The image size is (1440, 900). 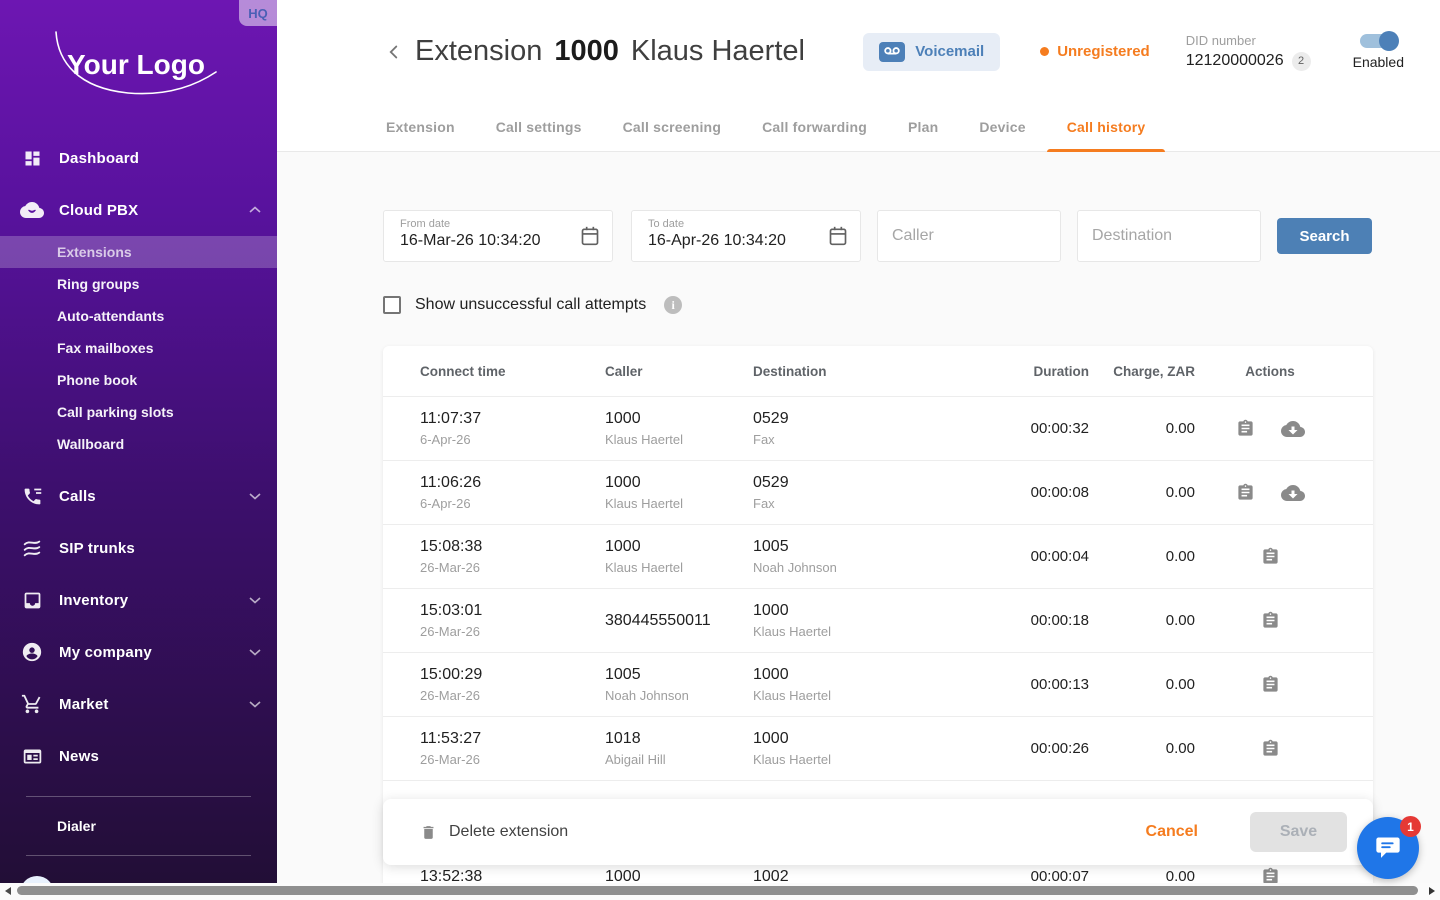 What do you see at coordinates (76, 826) in the screenshot?
I see `sidebar-item-dialer: Dialer` at bounding box center [76, 826].